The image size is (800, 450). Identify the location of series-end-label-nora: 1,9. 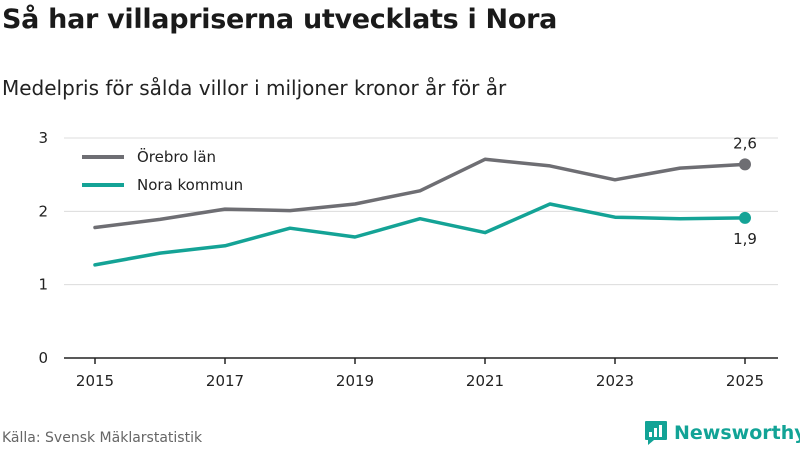
(745, 239).